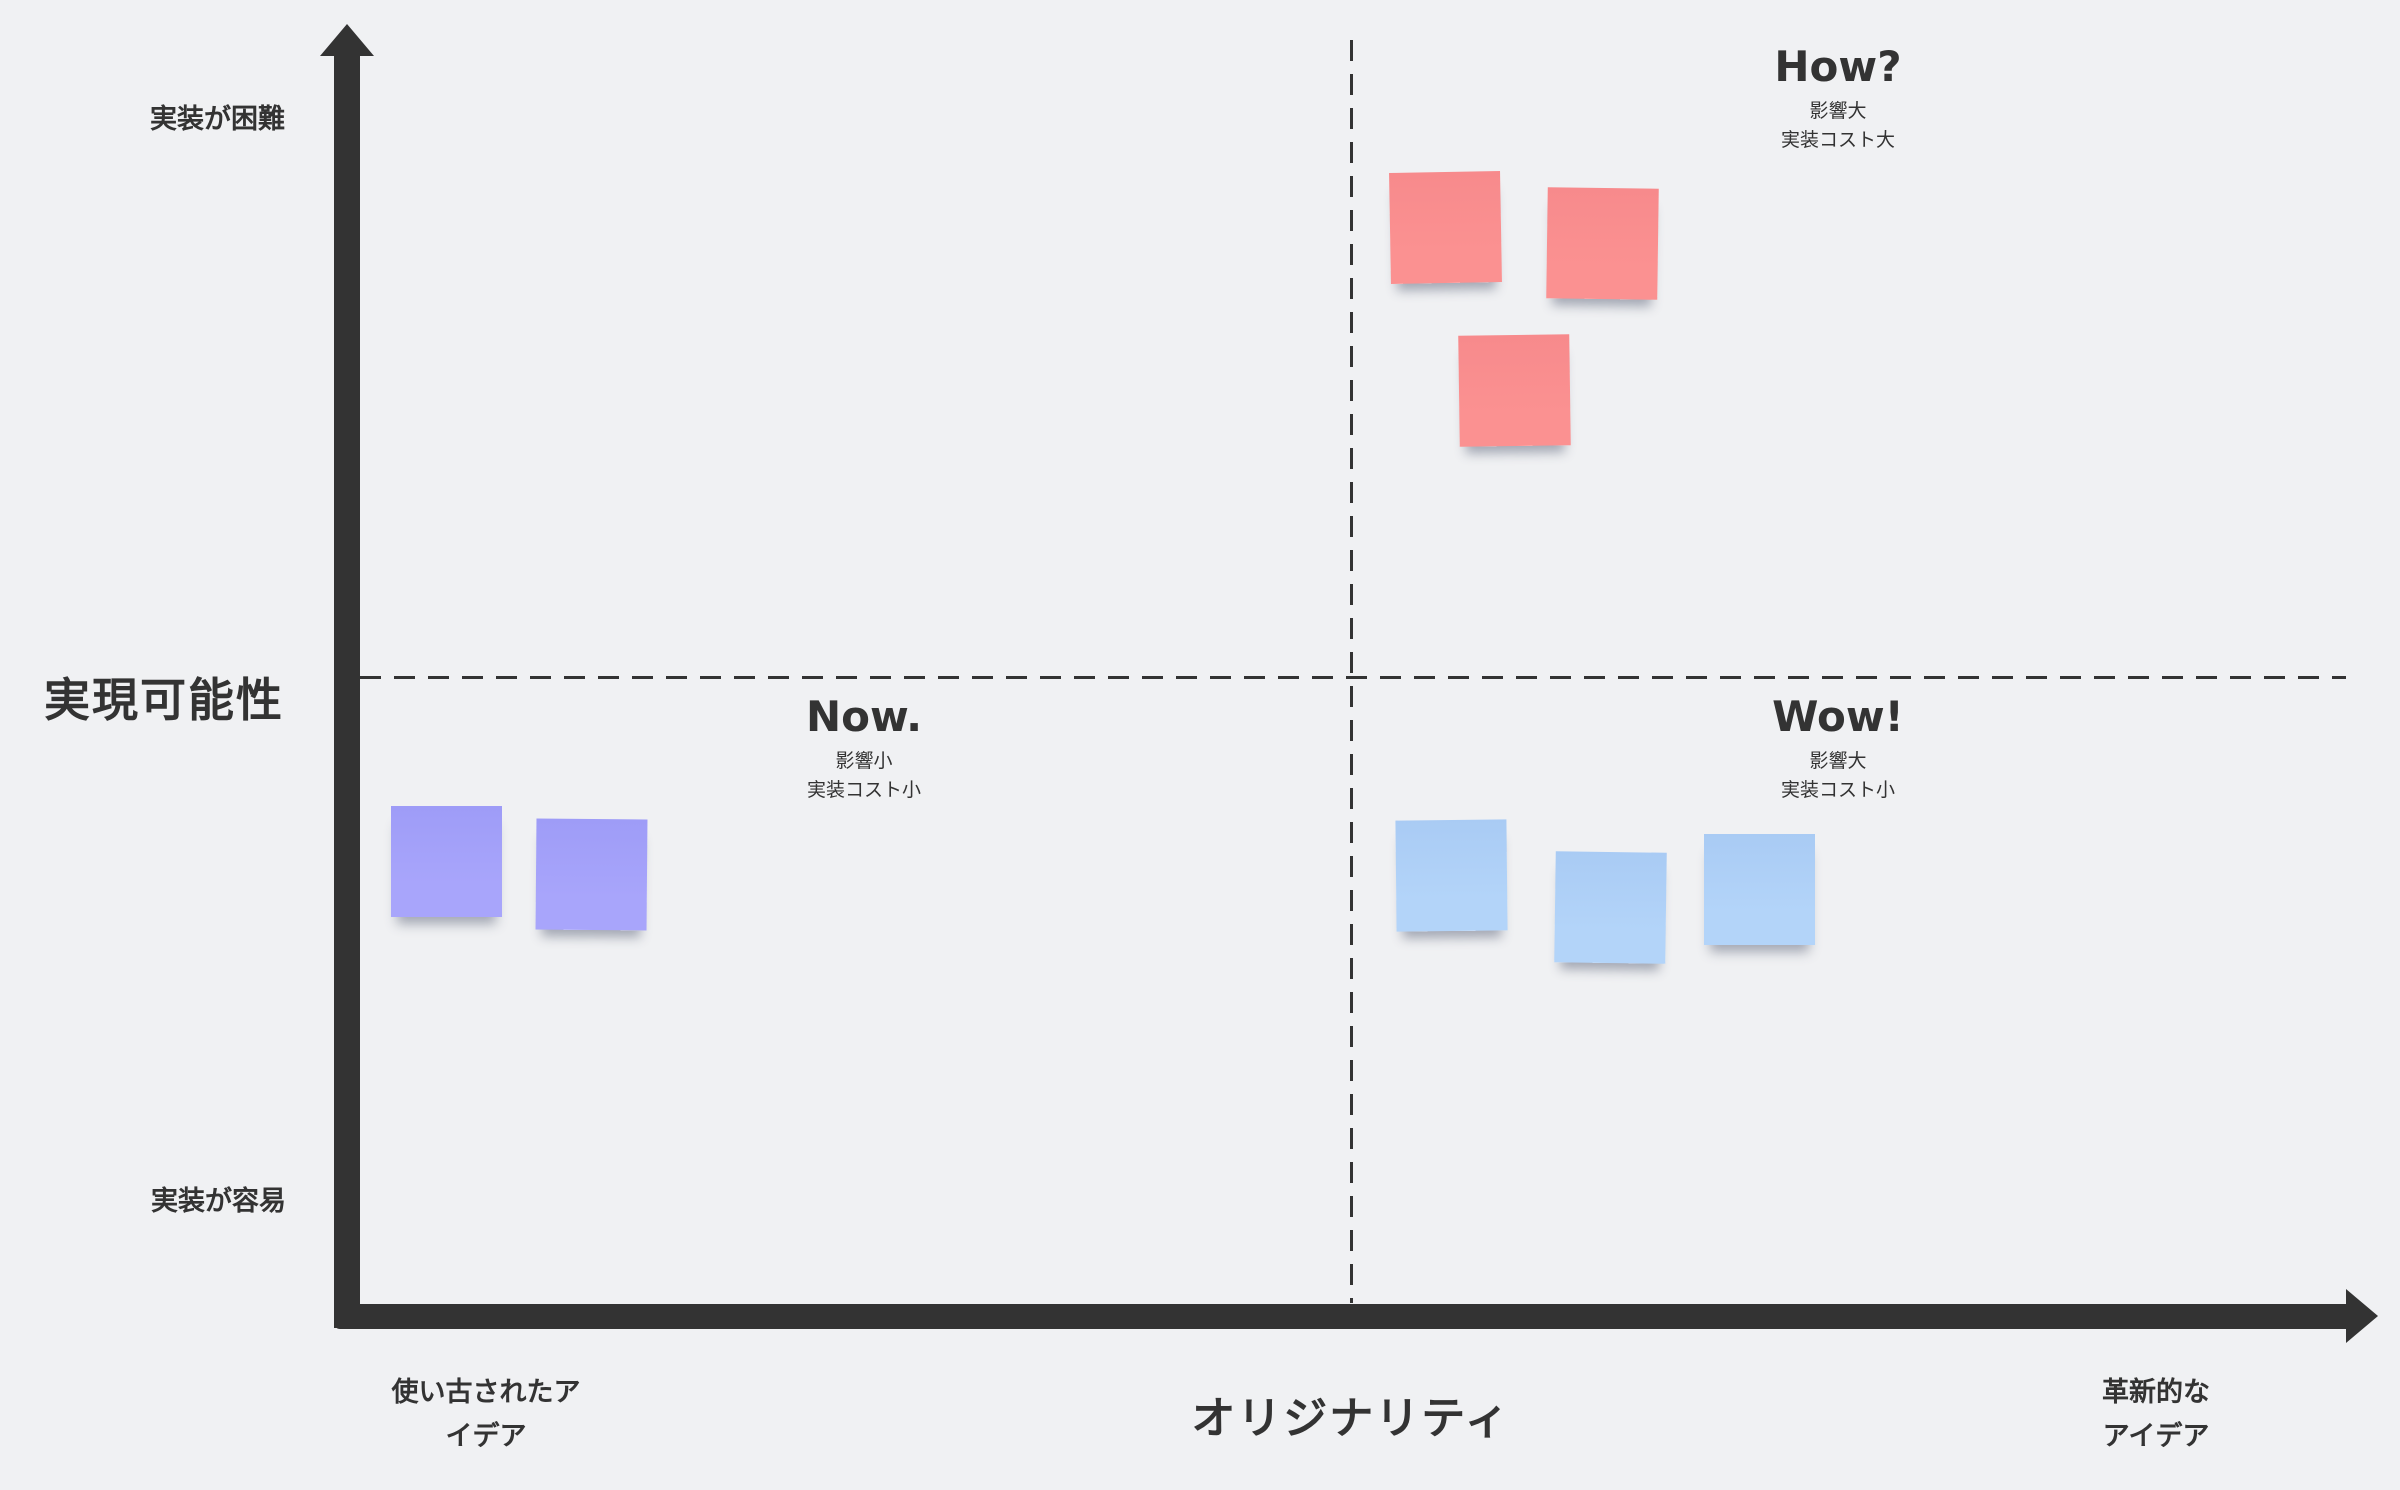 The width and height of the screenshot is (2400, 1490). Describe the element at coordinates (2156, 1392) in the screenshot. I see `x-axis-right-label-line1: 革新的な` at that location.